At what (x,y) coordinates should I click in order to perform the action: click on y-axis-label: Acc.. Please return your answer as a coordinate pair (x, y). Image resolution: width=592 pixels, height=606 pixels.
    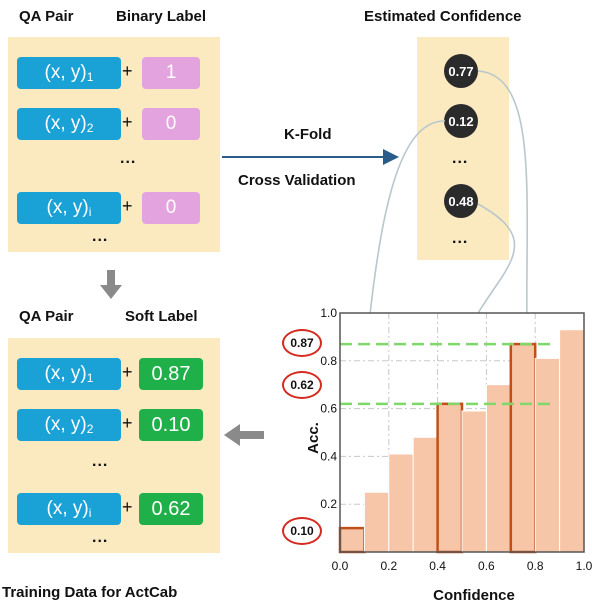
    Looking at the image, I should click on (313, 438).